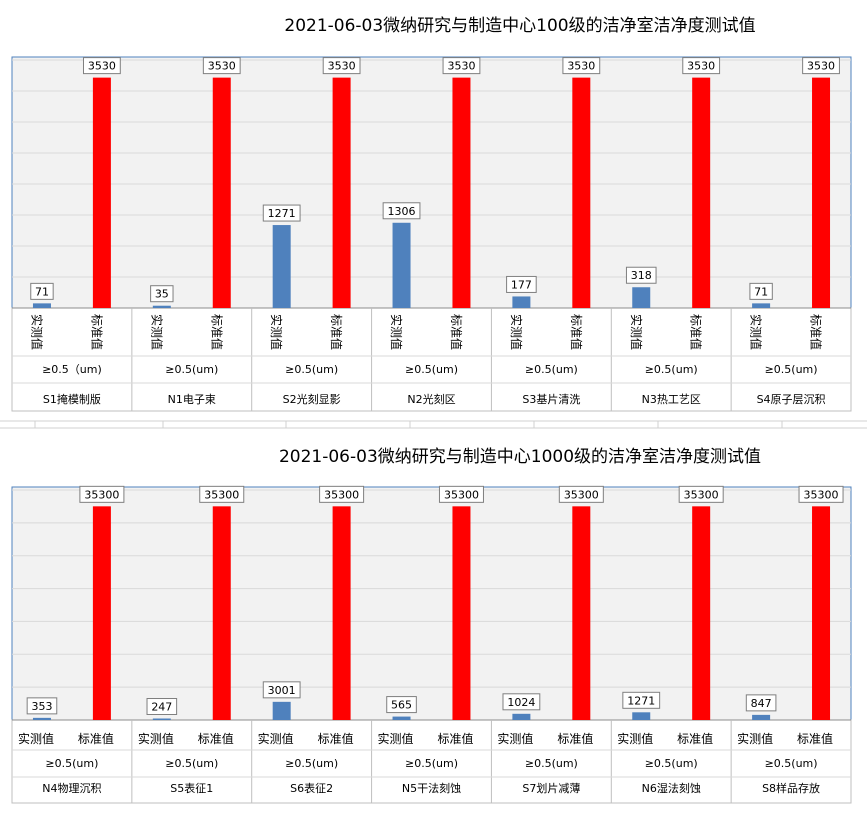 The width and height of the screenshot is (867, 815). Describe the element at coordinates (791, 399) in the screenshot. I see `category-label: S4原子层沉积` at that location.